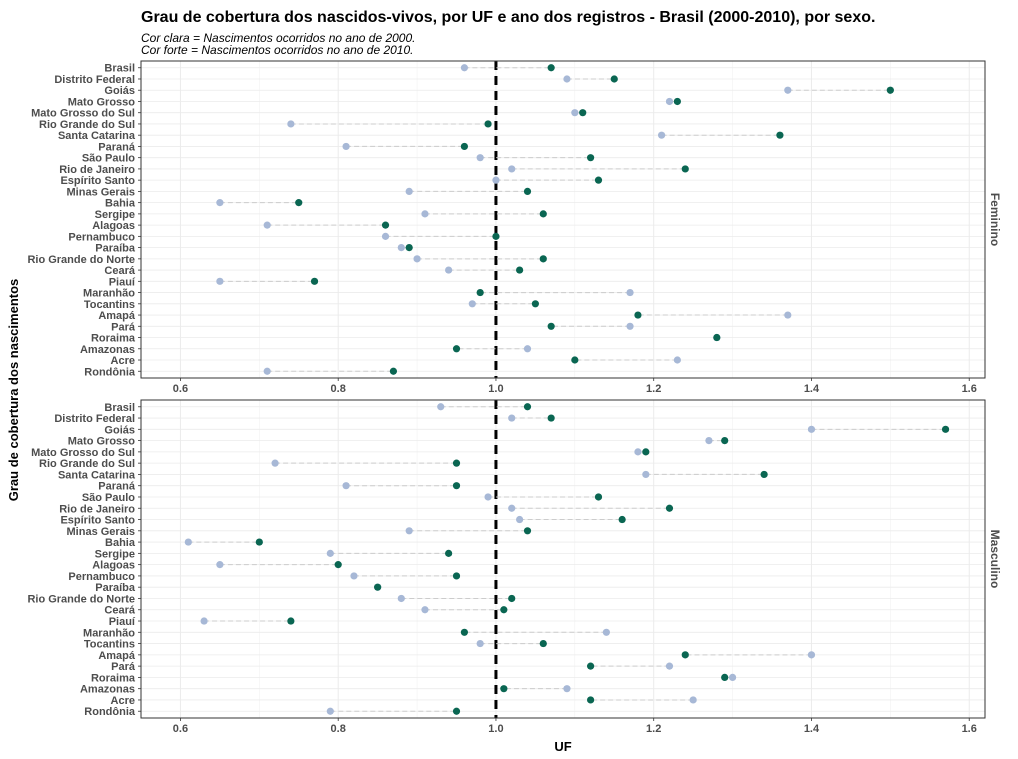  Describe the element at coordinates (110, 372) in the screenshot. I see `y-tick-label: Rondônia` at that location.